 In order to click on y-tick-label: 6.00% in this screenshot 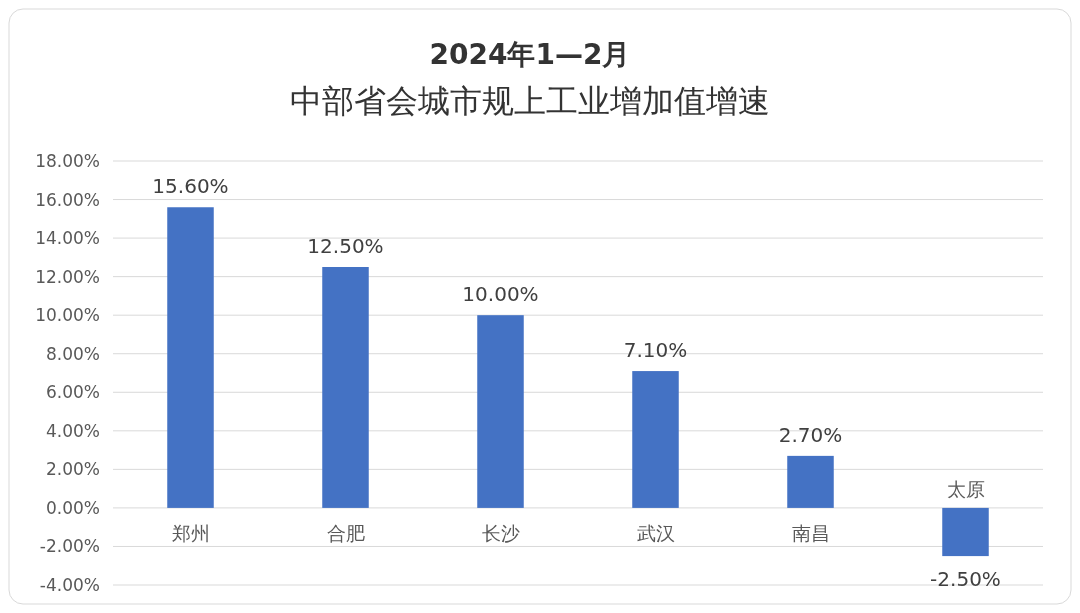, I will do `click(72, 392)`.